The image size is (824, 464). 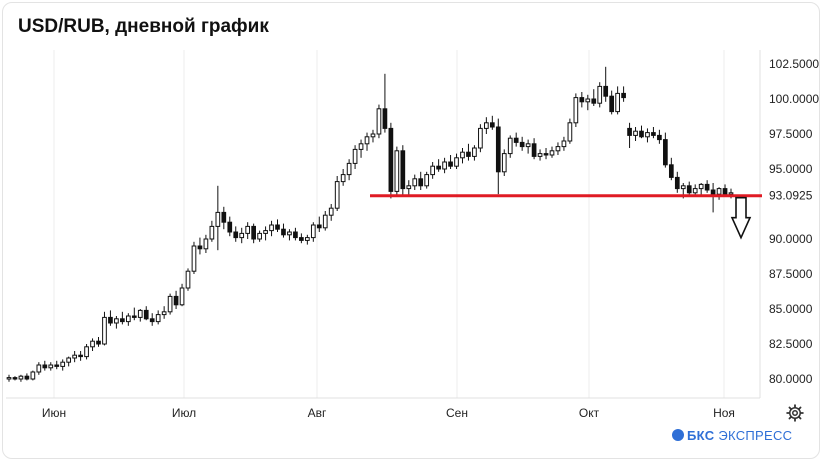 I want to click on y-tick-label: 100.0000, so click(x=794, y=99).